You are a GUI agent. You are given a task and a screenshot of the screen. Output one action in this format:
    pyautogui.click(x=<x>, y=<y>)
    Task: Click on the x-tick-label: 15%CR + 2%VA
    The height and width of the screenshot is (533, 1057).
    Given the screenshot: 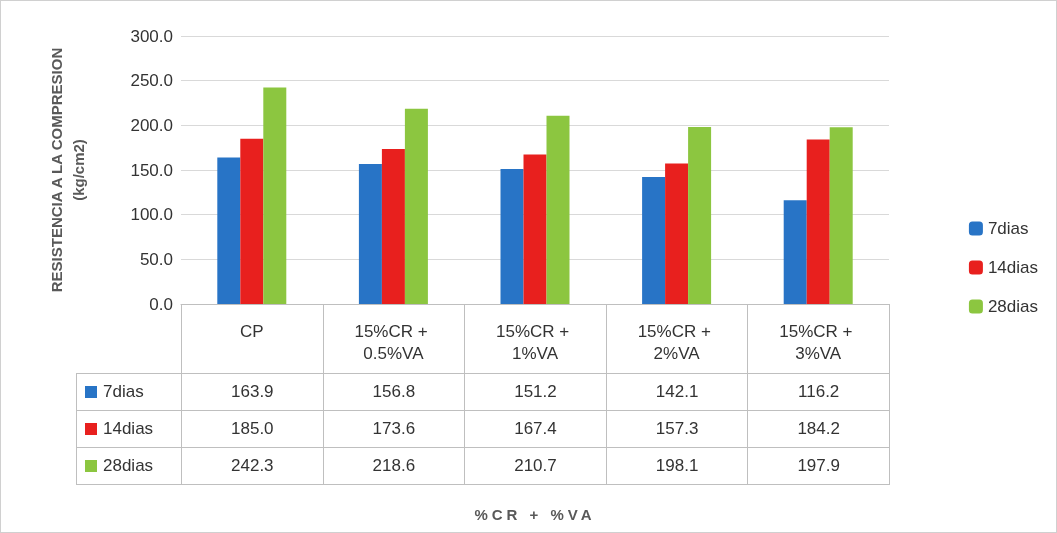 What is the action you would take?
    pyautogui.click(x=676, y=342)
    